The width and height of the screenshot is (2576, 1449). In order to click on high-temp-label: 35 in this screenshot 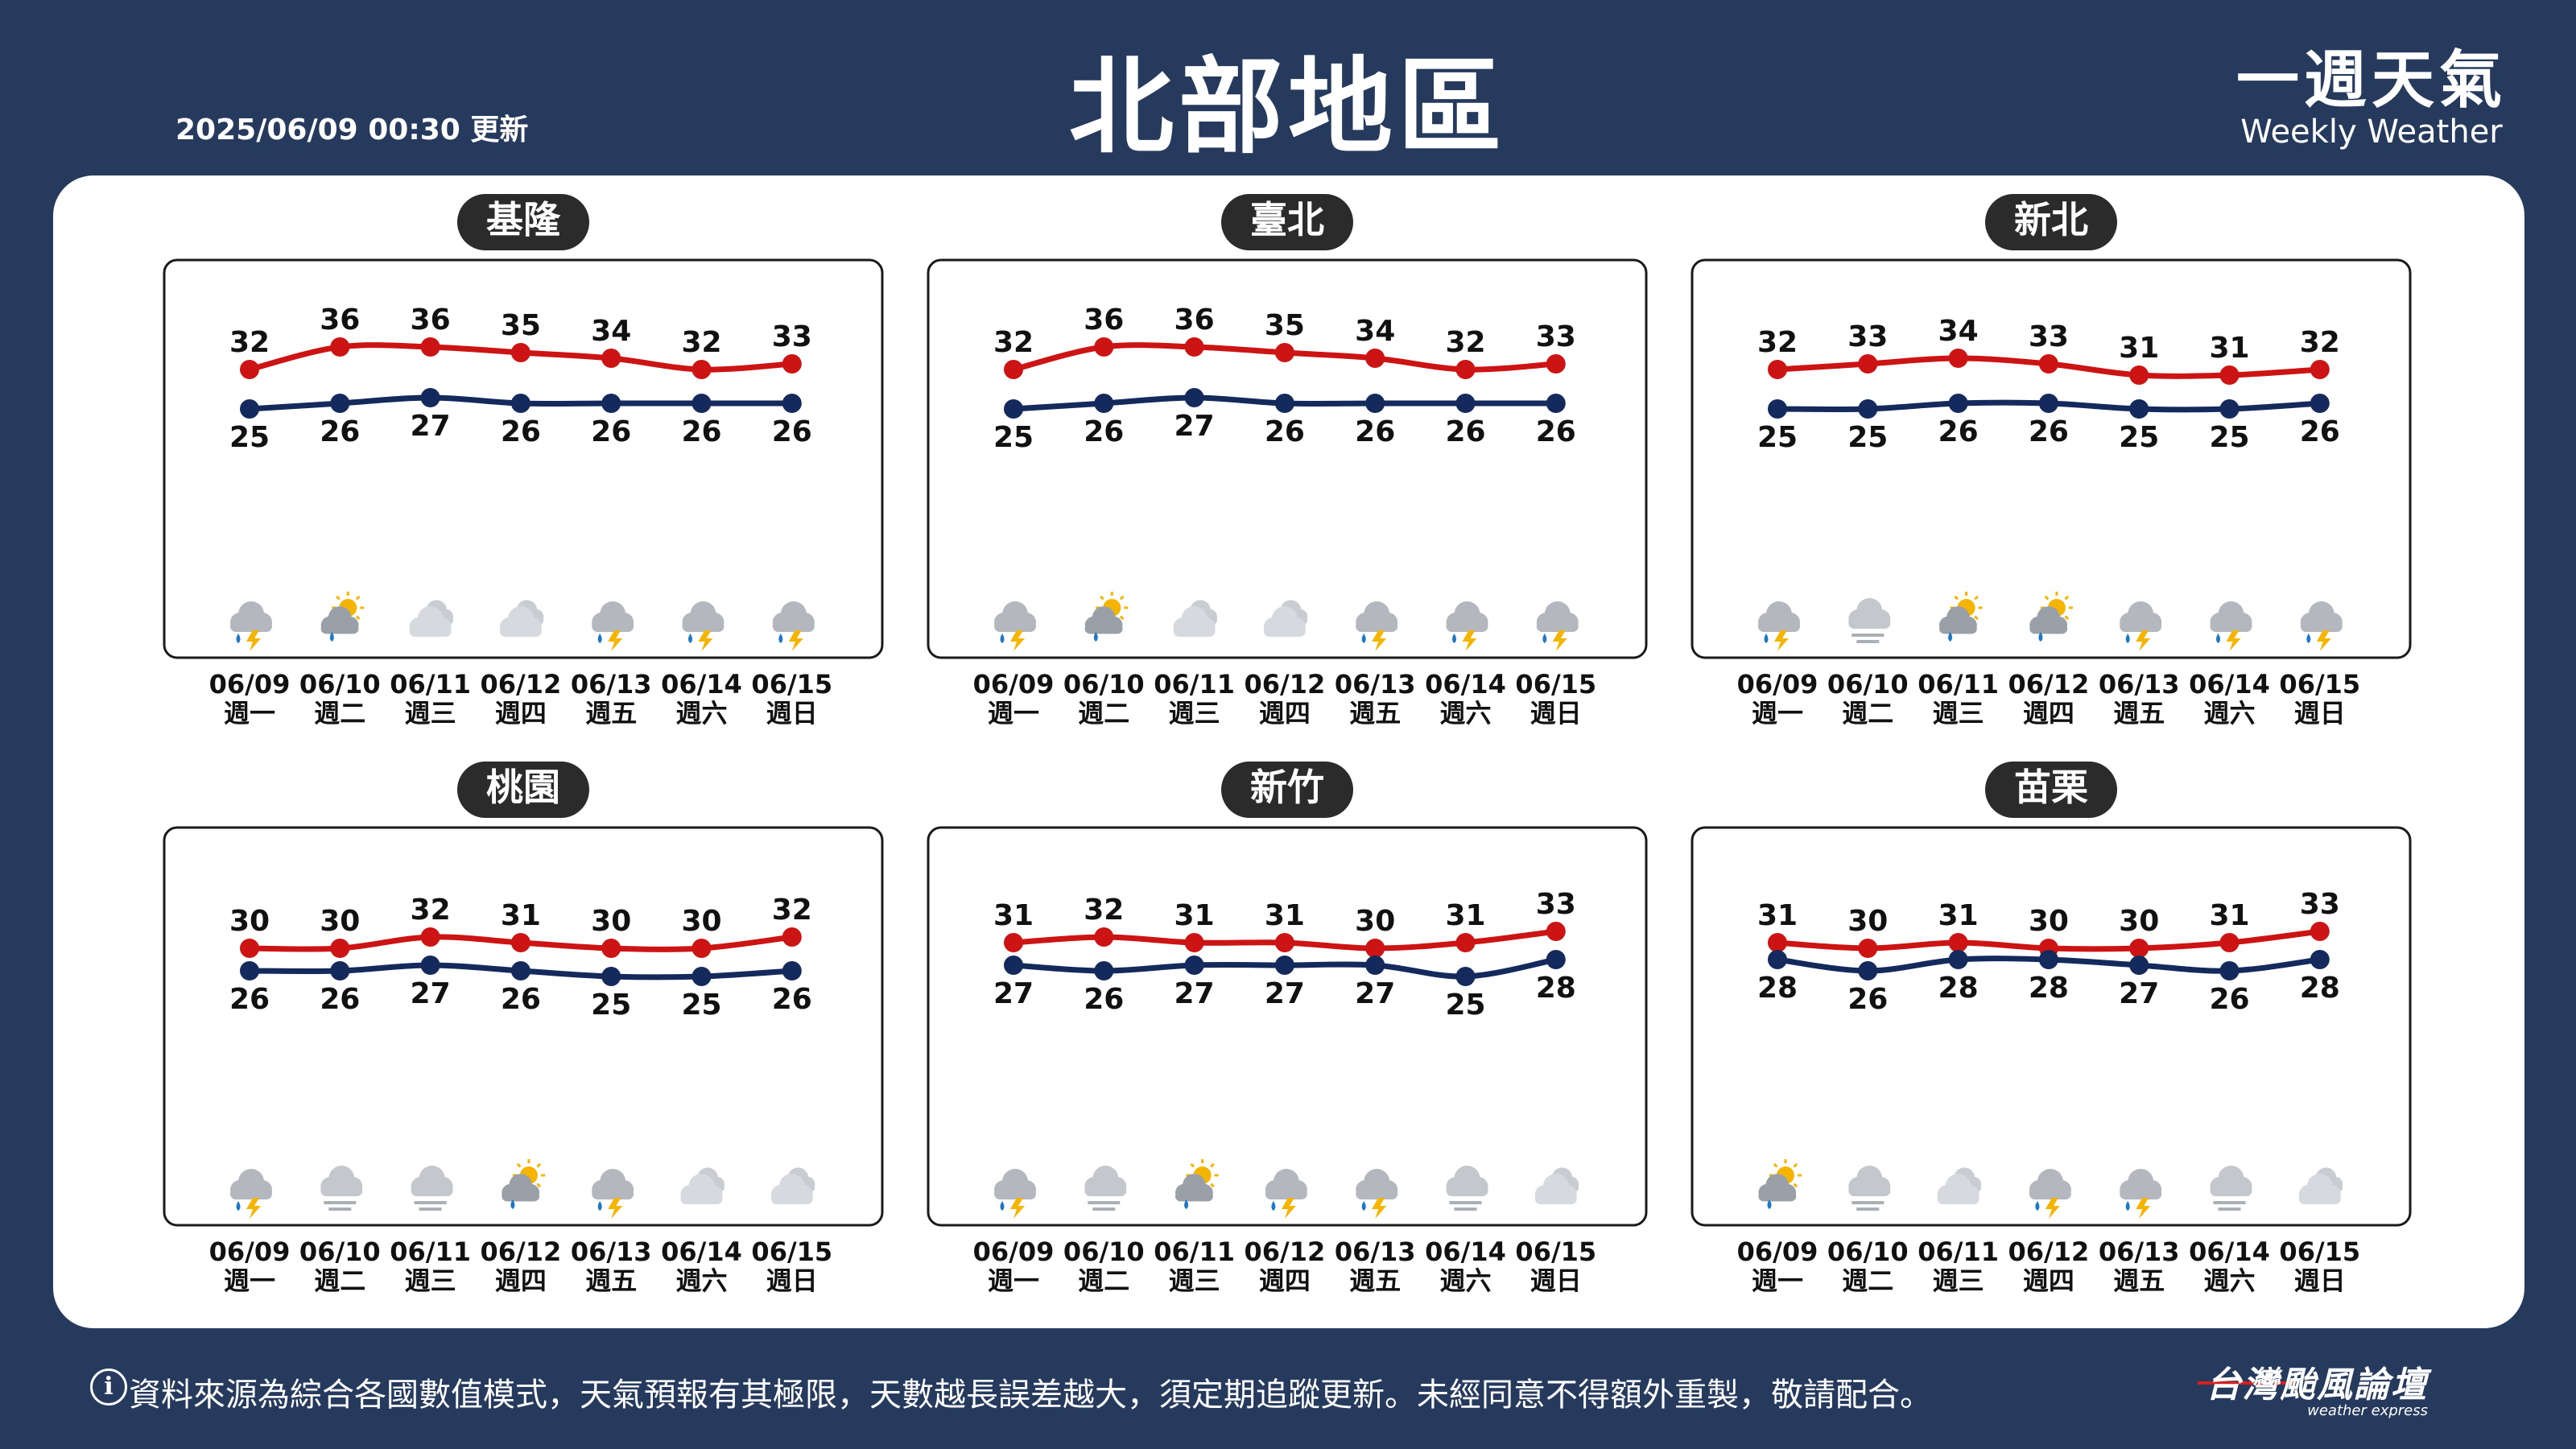, I will do `click(1285, 325)`.